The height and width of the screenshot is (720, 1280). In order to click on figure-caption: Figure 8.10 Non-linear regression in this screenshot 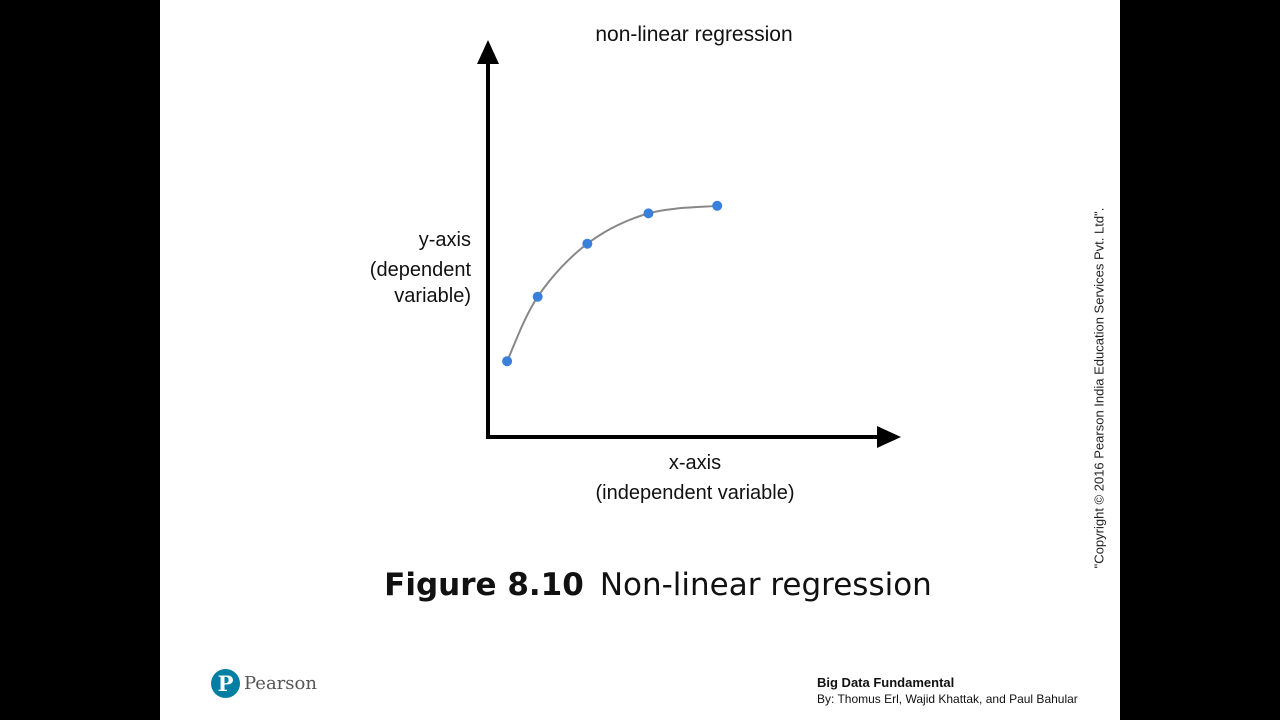, I will do `click(640, 585)`.